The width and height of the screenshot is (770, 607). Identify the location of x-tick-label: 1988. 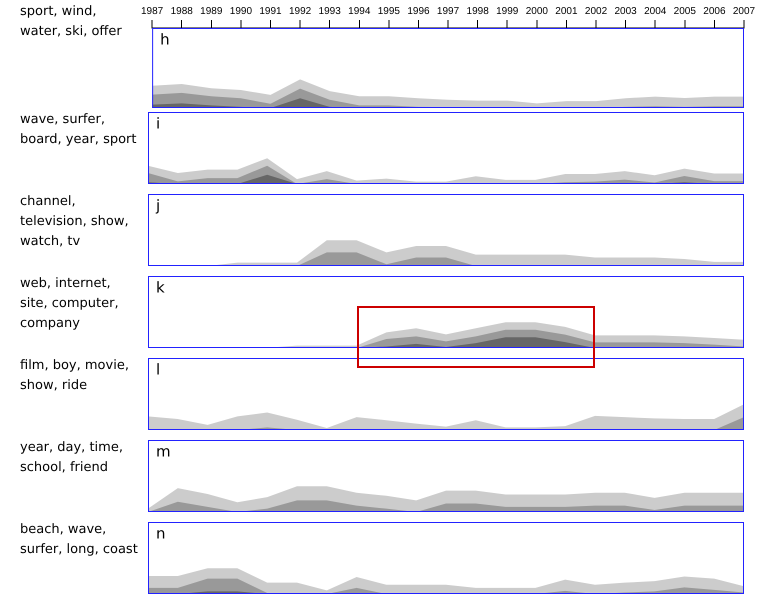
(182, 11).